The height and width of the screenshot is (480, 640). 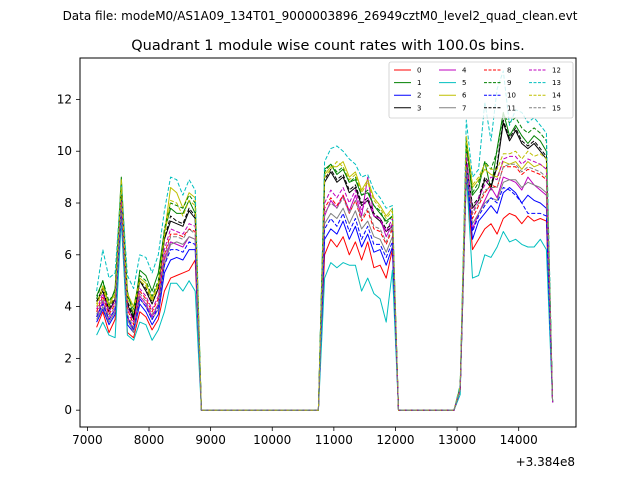 I want to click on legend-label-1: 1, so click(x=419, y=83).